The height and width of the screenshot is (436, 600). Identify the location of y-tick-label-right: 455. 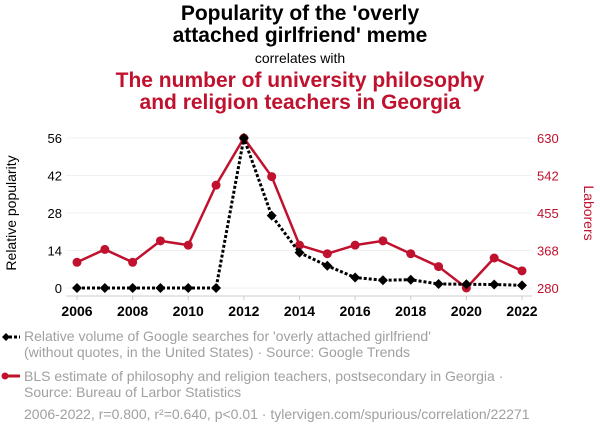
(548, 213).